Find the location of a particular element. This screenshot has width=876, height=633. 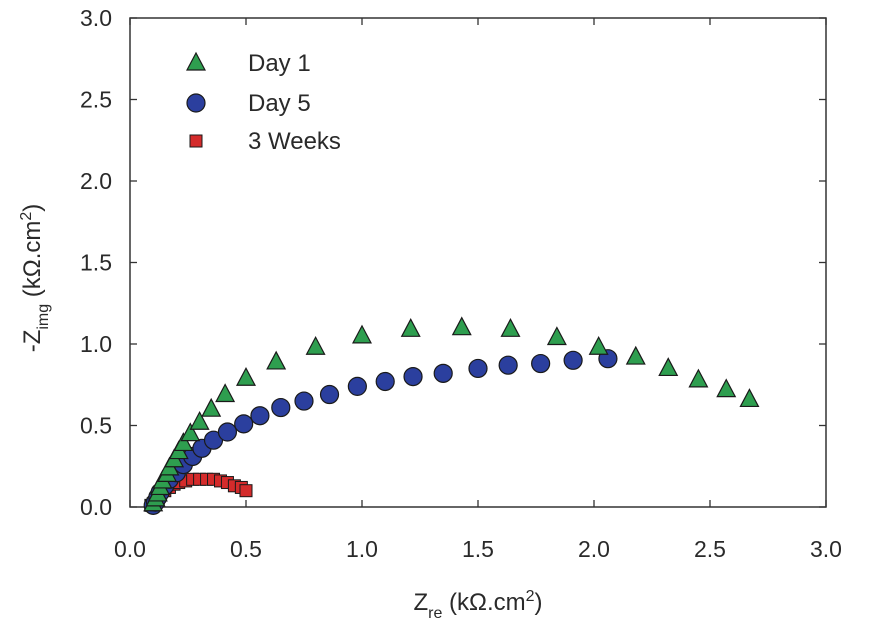

data-point-square is located at coordinates (246, 491).